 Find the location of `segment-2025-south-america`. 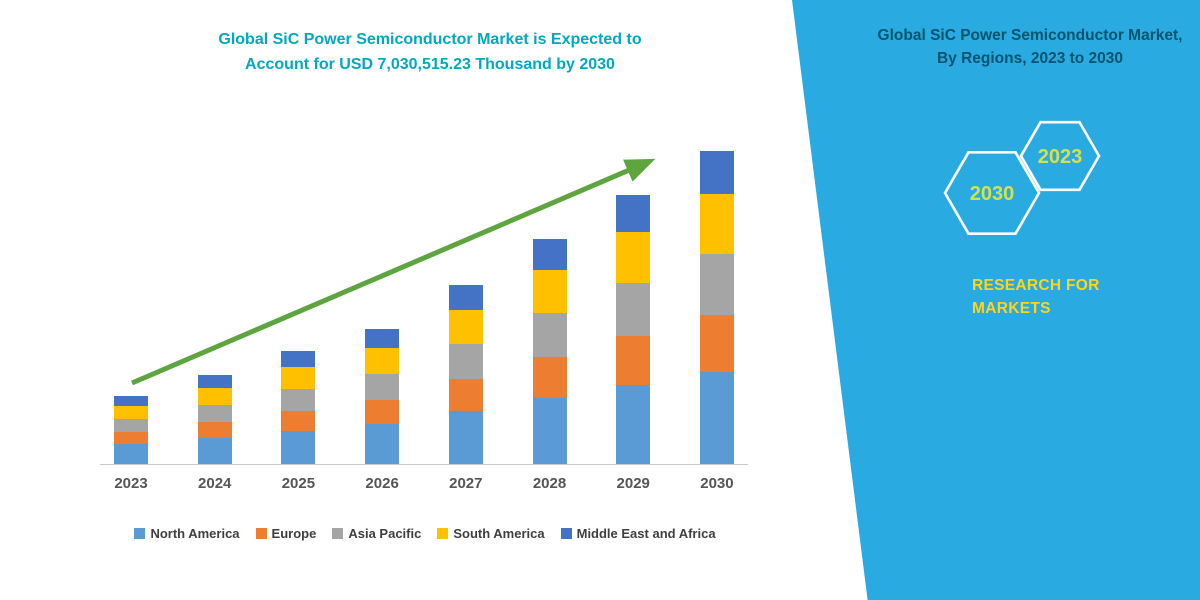

segment-2025-south-america is located at coordinates (298, 378).